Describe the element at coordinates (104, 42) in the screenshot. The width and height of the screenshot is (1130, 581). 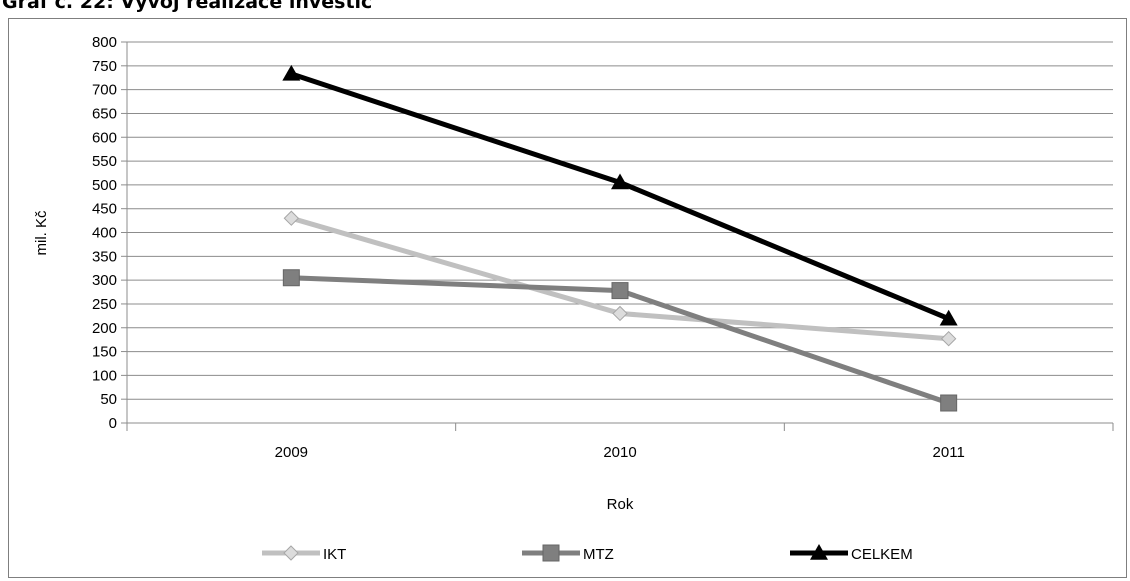
I see `y-tick-label: 800` at that location.